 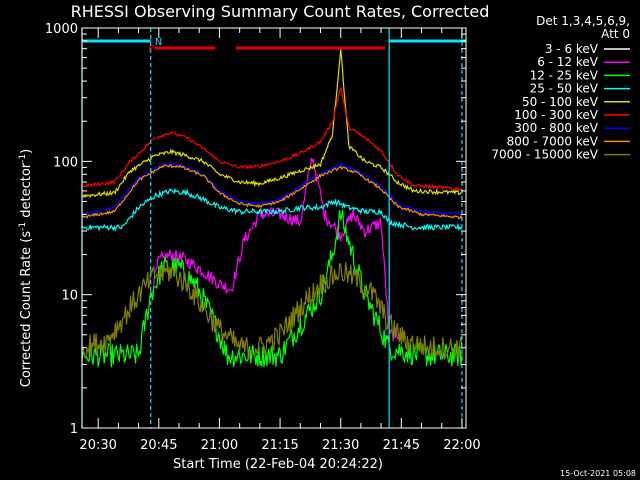 What do you see at coordinates (278, 464) in the screenshot?
I see `x-axis-label: Start Time (22-Feb-04 20:24:22)` at bounding box center [278, 464].